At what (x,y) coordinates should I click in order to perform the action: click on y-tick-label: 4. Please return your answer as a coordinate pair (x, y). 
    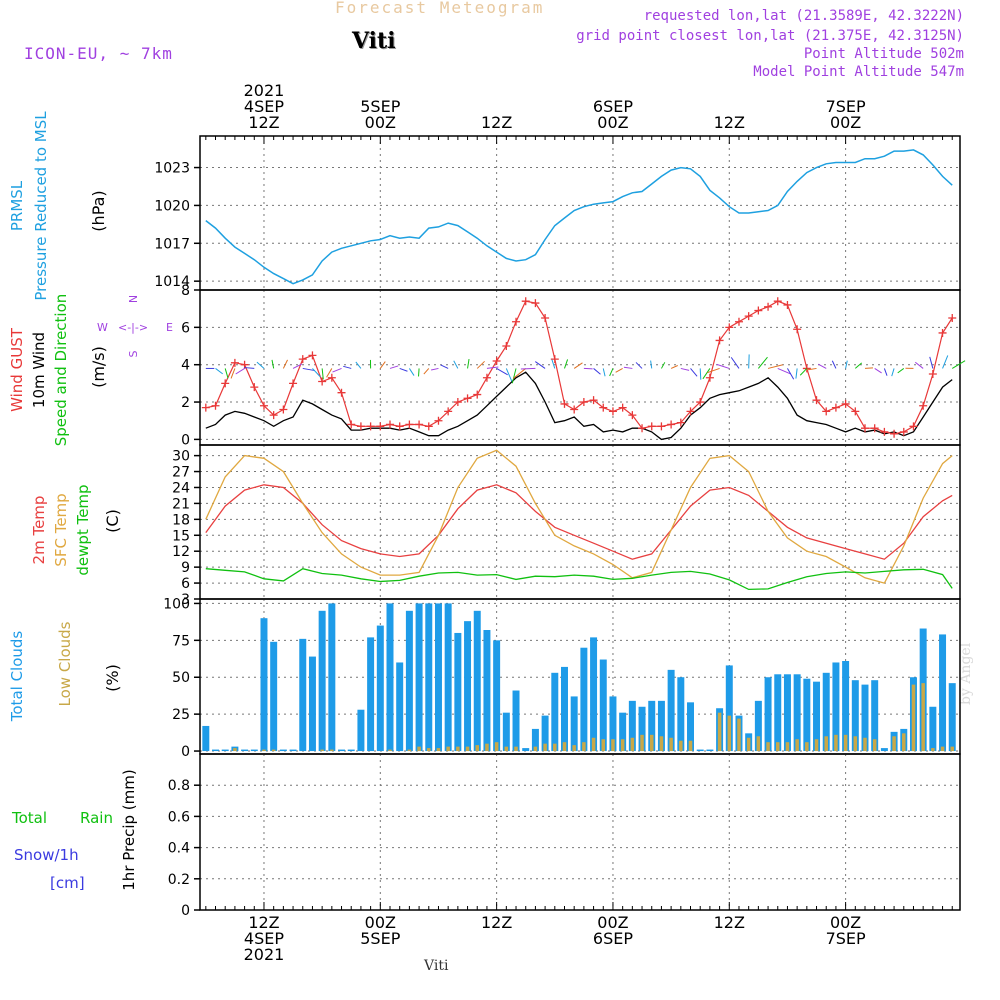
    Looking at the image, I should click on (185, 366).